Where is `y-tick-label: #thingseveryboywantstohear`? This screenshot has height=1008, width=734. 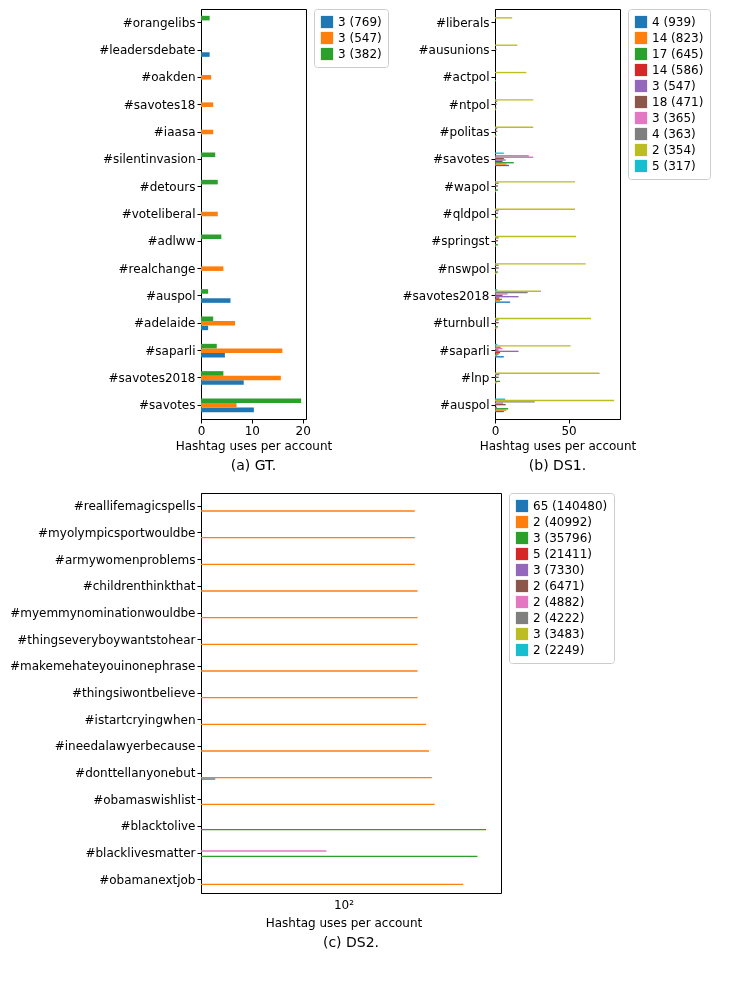 y-tick-label: #thingseveryboywantstohear is located at coordinates (106, 639).